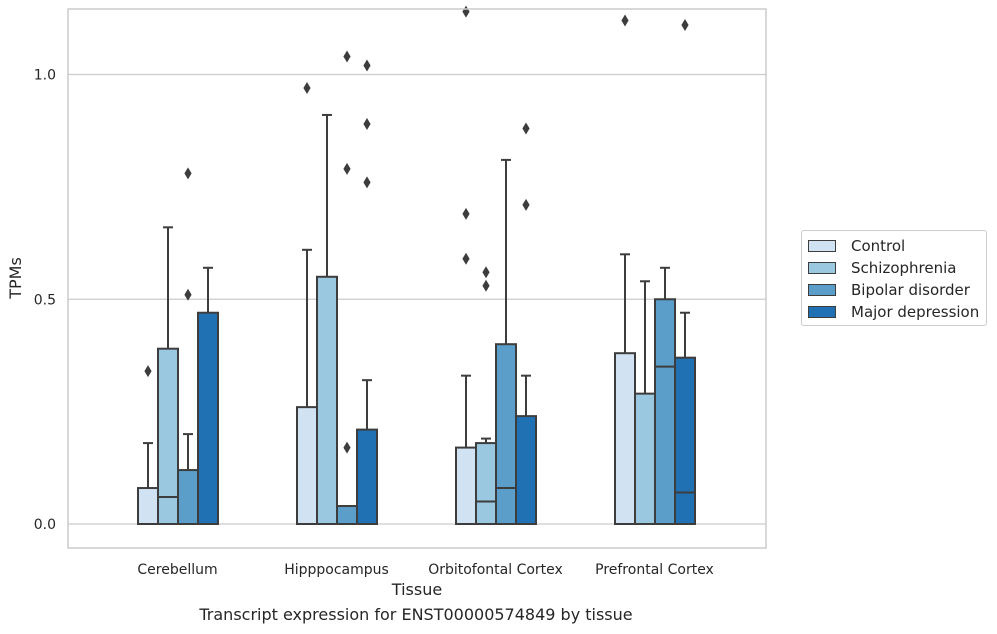 The height and width of the screenshot is (634, 997). What do you see at coordinates (495, 570) in the screenshot?
I see `x-tick-label: Orbitofontal Cortex` at bounding box center [495, 570].